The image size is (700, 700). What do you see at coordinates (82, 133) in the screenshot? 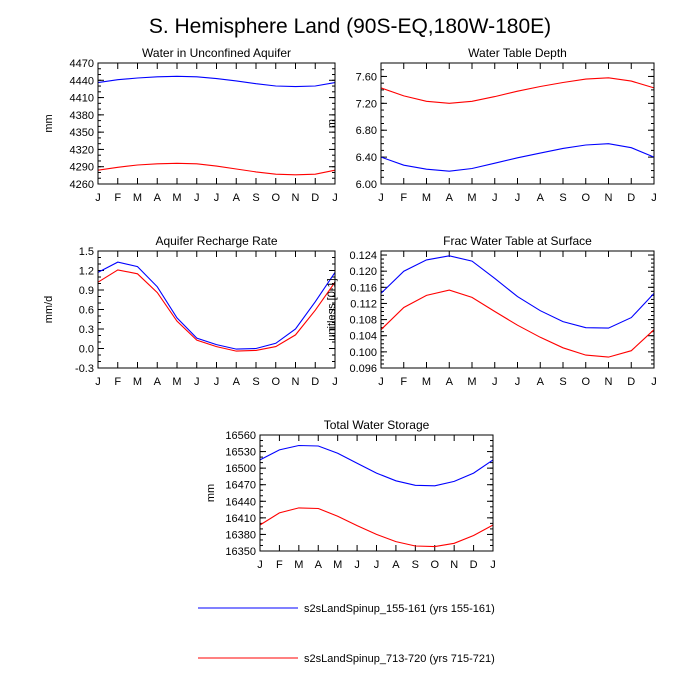
I see `y-tick-label: 4350` at bounding box center [82, 133].